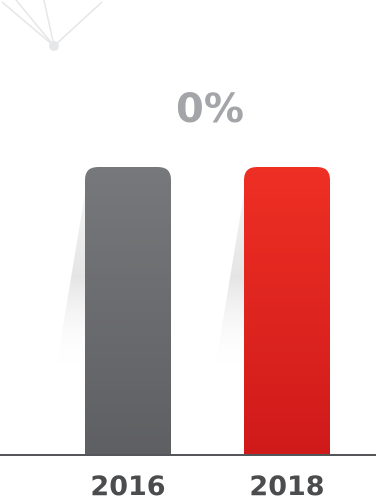 This screenshot has width=376, height=501. I want to click on change-percentage-label: 0%, so click(210, 109).